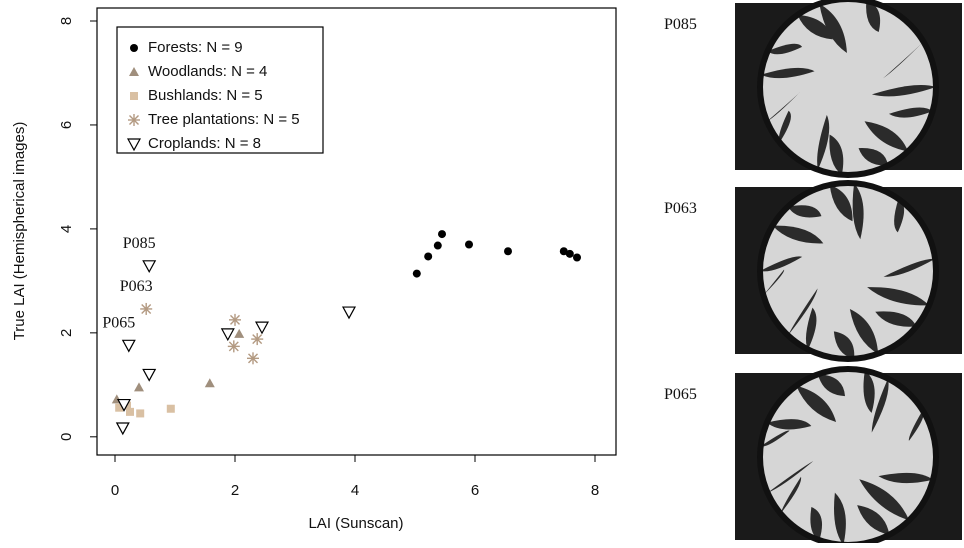 This screenshot has height=548, width=964. Describe the element at coordinates (680, 24) in the screenshot. I see `image-label: P085` at that location.